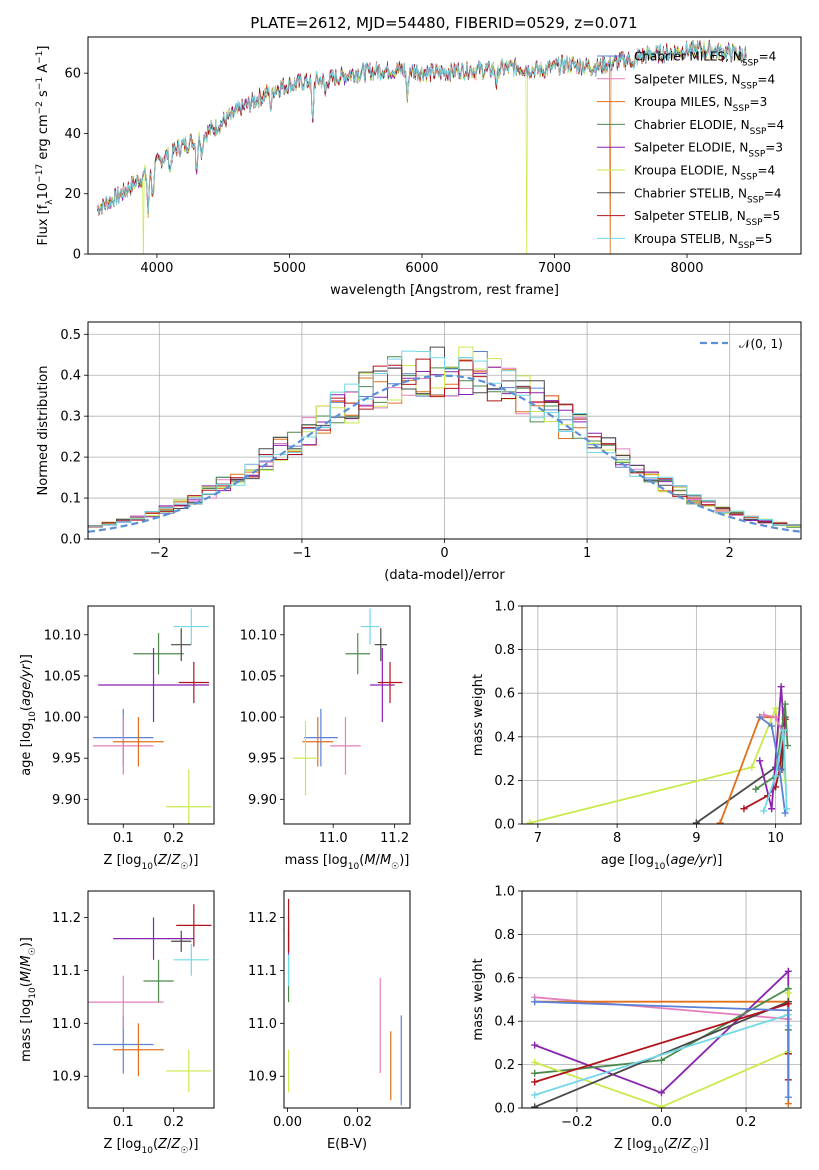  I want to click on legend-label-chabrier-miles-part: SSP, so click(750, 64).